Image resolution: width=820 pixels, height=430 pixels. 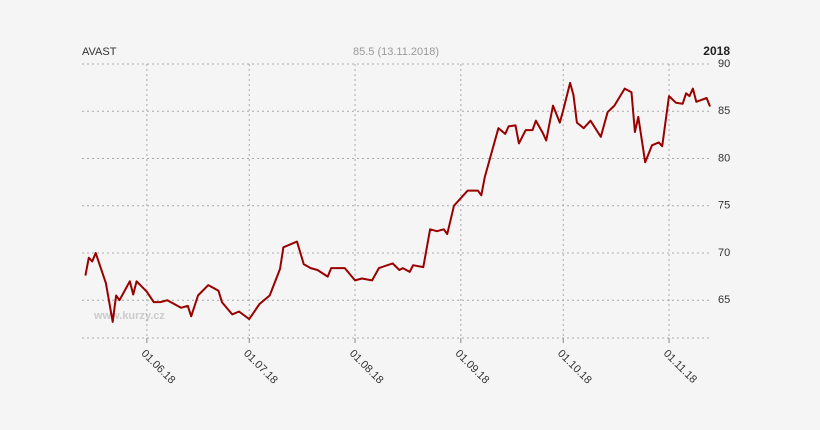 What do you see at coordinates (396, 52) in the screenshot?
I see `chart-subtitle: 85.5 (13.11.2018)` at bounding box center [396, 52].